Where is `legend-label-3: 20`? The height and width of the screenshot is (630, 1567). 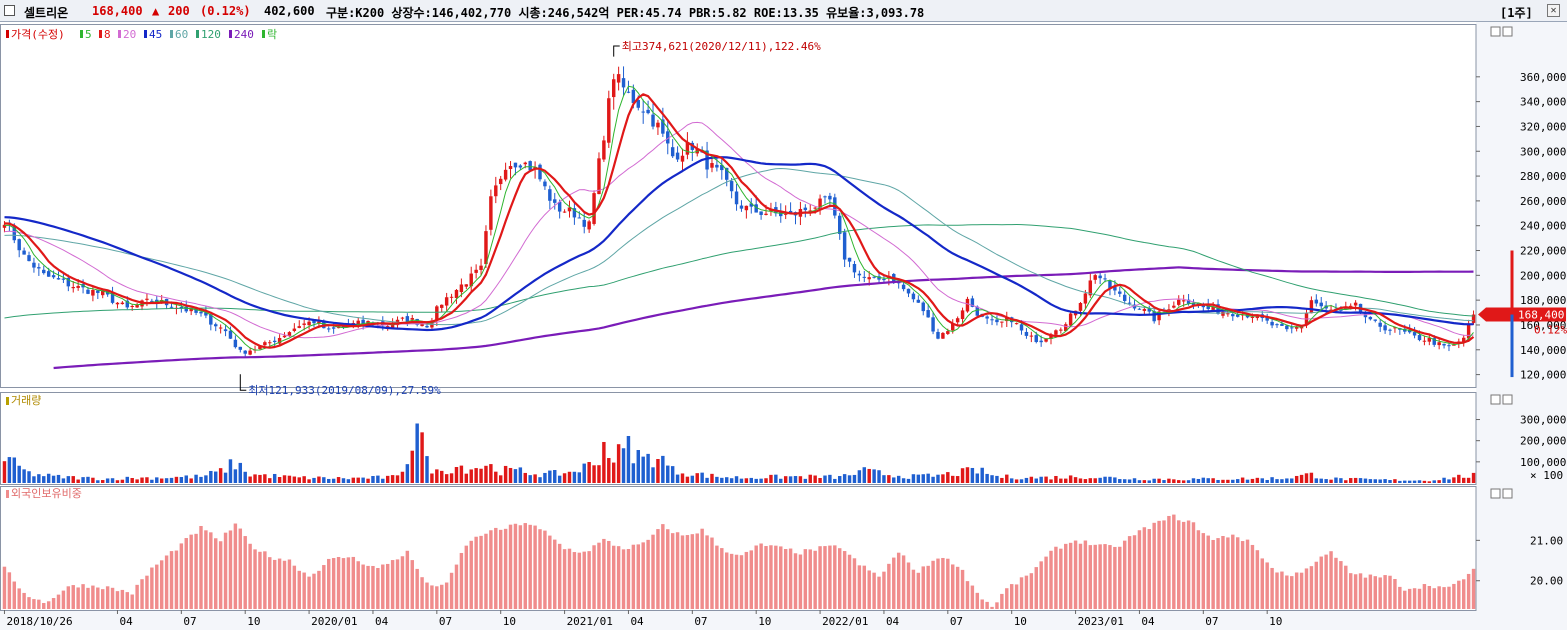
legend-label-3: 20 is located at coordinates (129, 34).